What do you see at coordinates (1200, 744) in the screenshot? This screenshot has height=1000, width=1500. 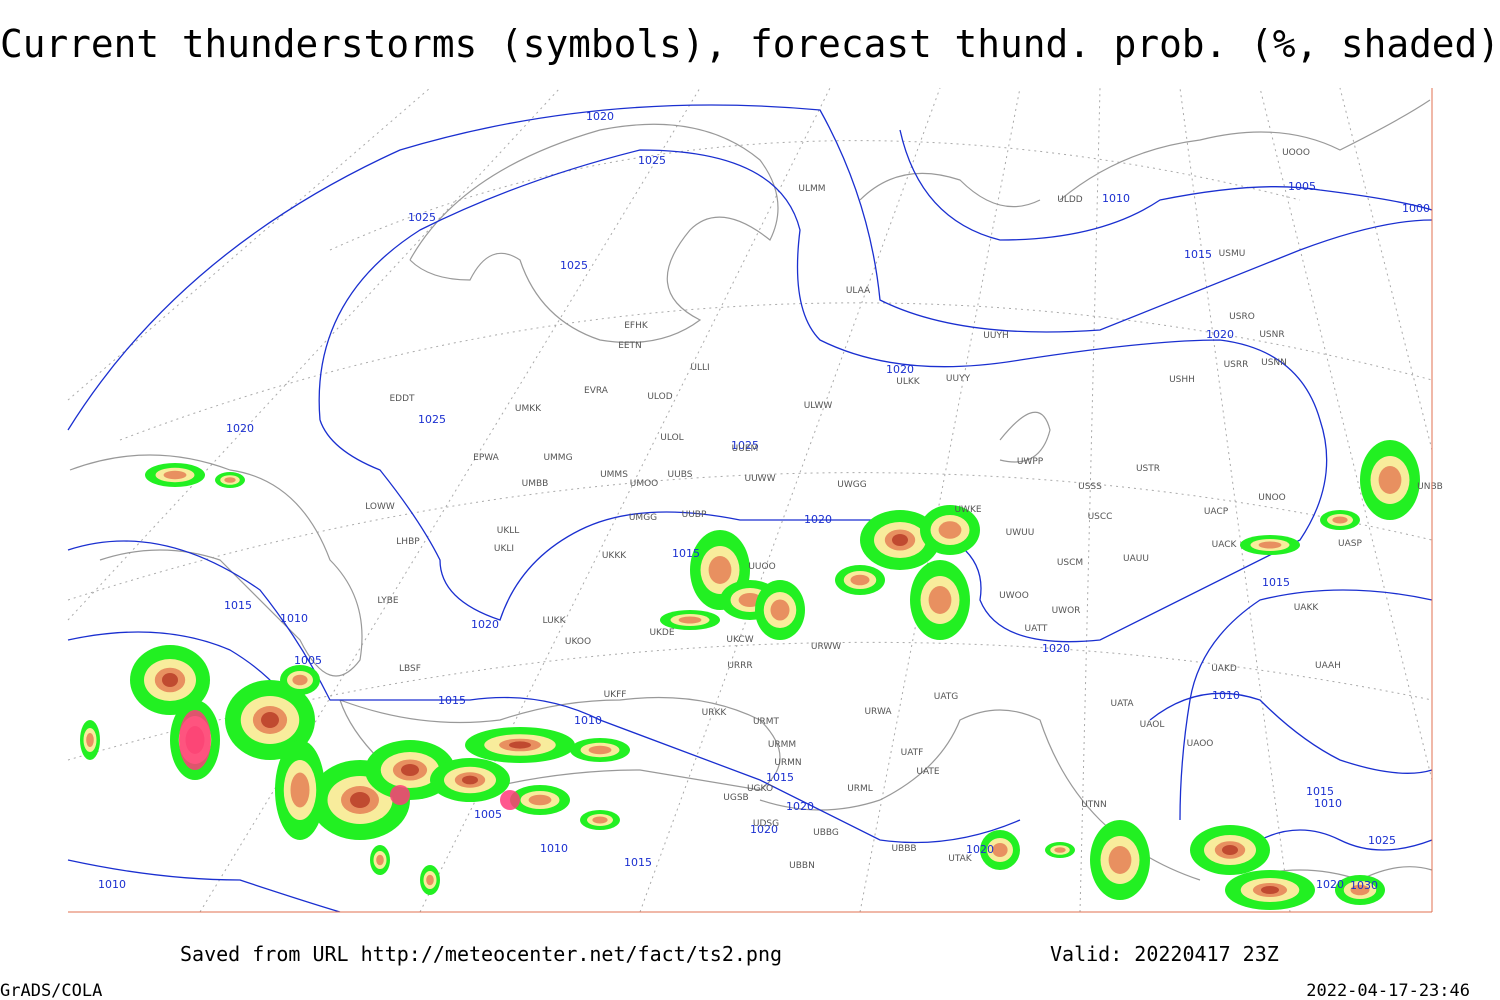 I see `station-label: UAOO` at bounding box center [1200, 744].